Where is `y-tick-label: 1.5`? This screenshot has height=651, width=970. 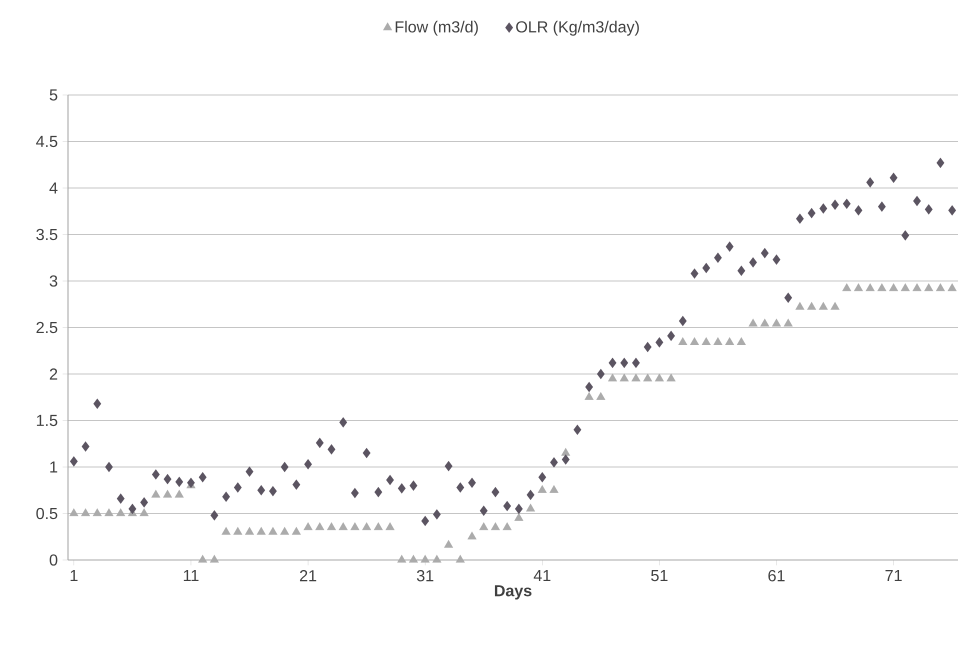
y-tick-label: 1.5 is located at coordinates (47, 420).